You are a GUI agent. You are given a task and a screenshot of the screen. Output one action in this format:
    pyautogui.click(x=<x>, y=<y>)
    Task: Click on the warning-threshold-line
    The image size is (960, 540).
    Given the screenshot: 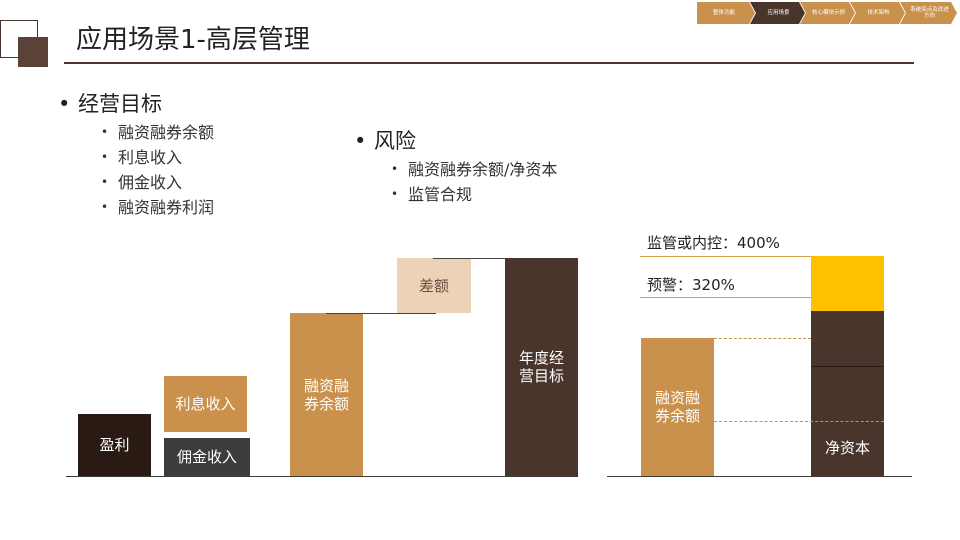 What is the action you would take?
    pyautogui.click(x=762, y=297)
    